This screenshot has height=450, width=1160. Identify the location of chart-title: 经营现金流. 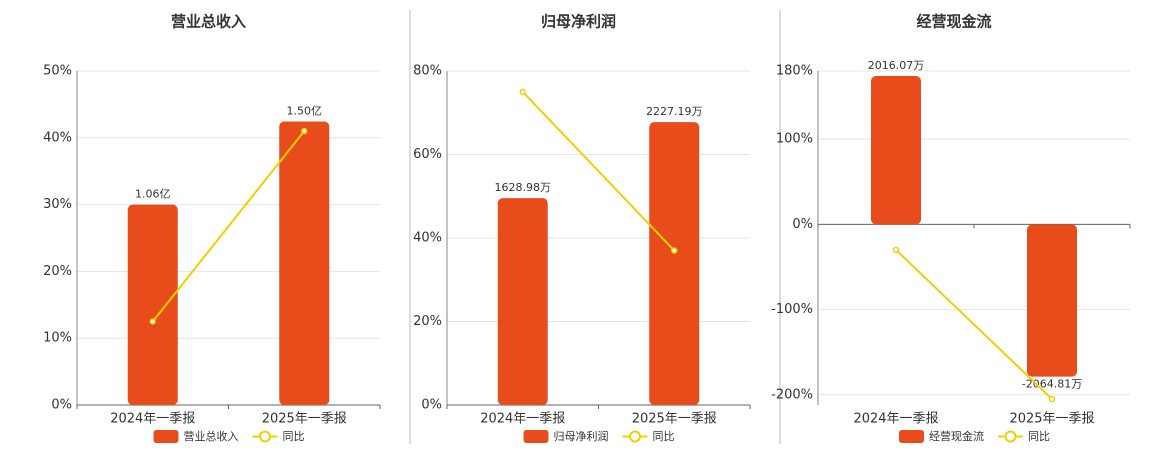
(953, 22).